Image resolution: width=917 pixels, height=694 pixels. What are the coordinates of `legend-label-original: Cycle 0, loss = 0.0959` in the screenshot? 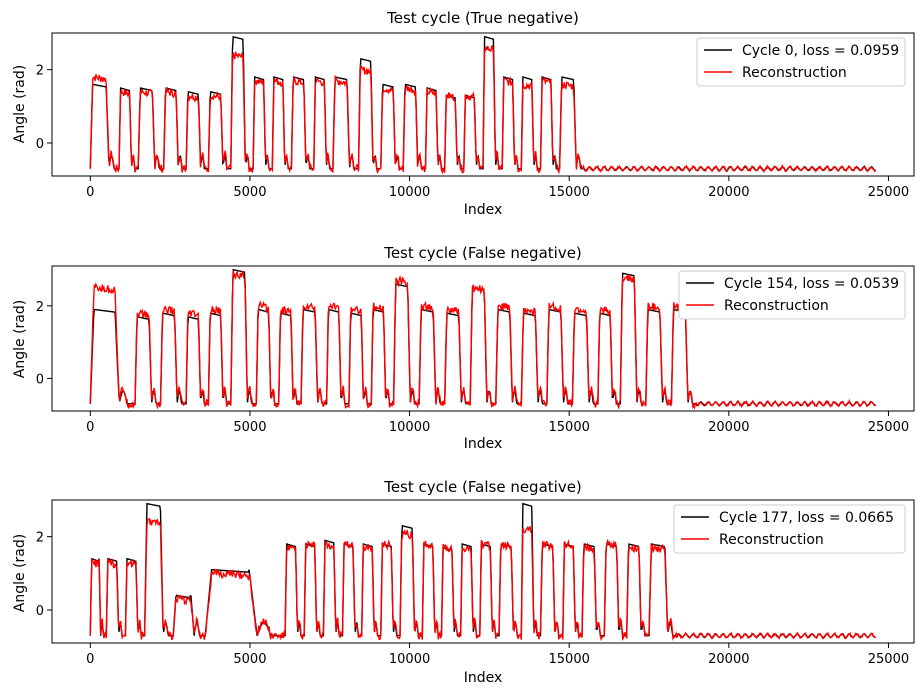 It's located at (820, 51).